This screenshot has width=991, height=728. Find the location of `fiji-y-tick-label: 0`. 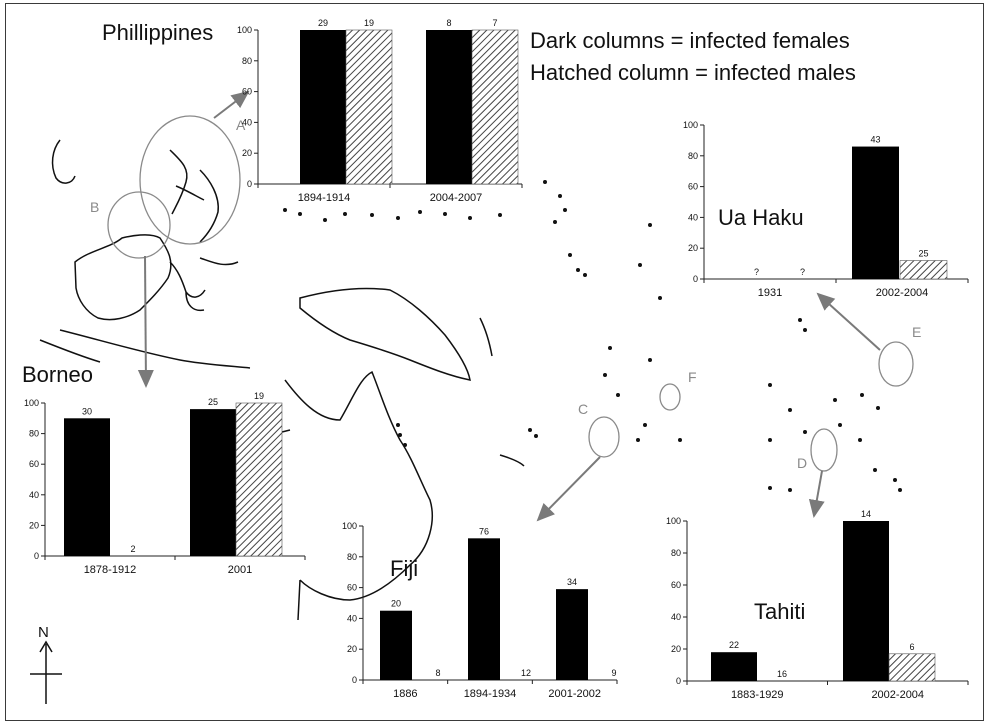

fiji-y-tick-label: 0 is located at coordinates (354, 680).